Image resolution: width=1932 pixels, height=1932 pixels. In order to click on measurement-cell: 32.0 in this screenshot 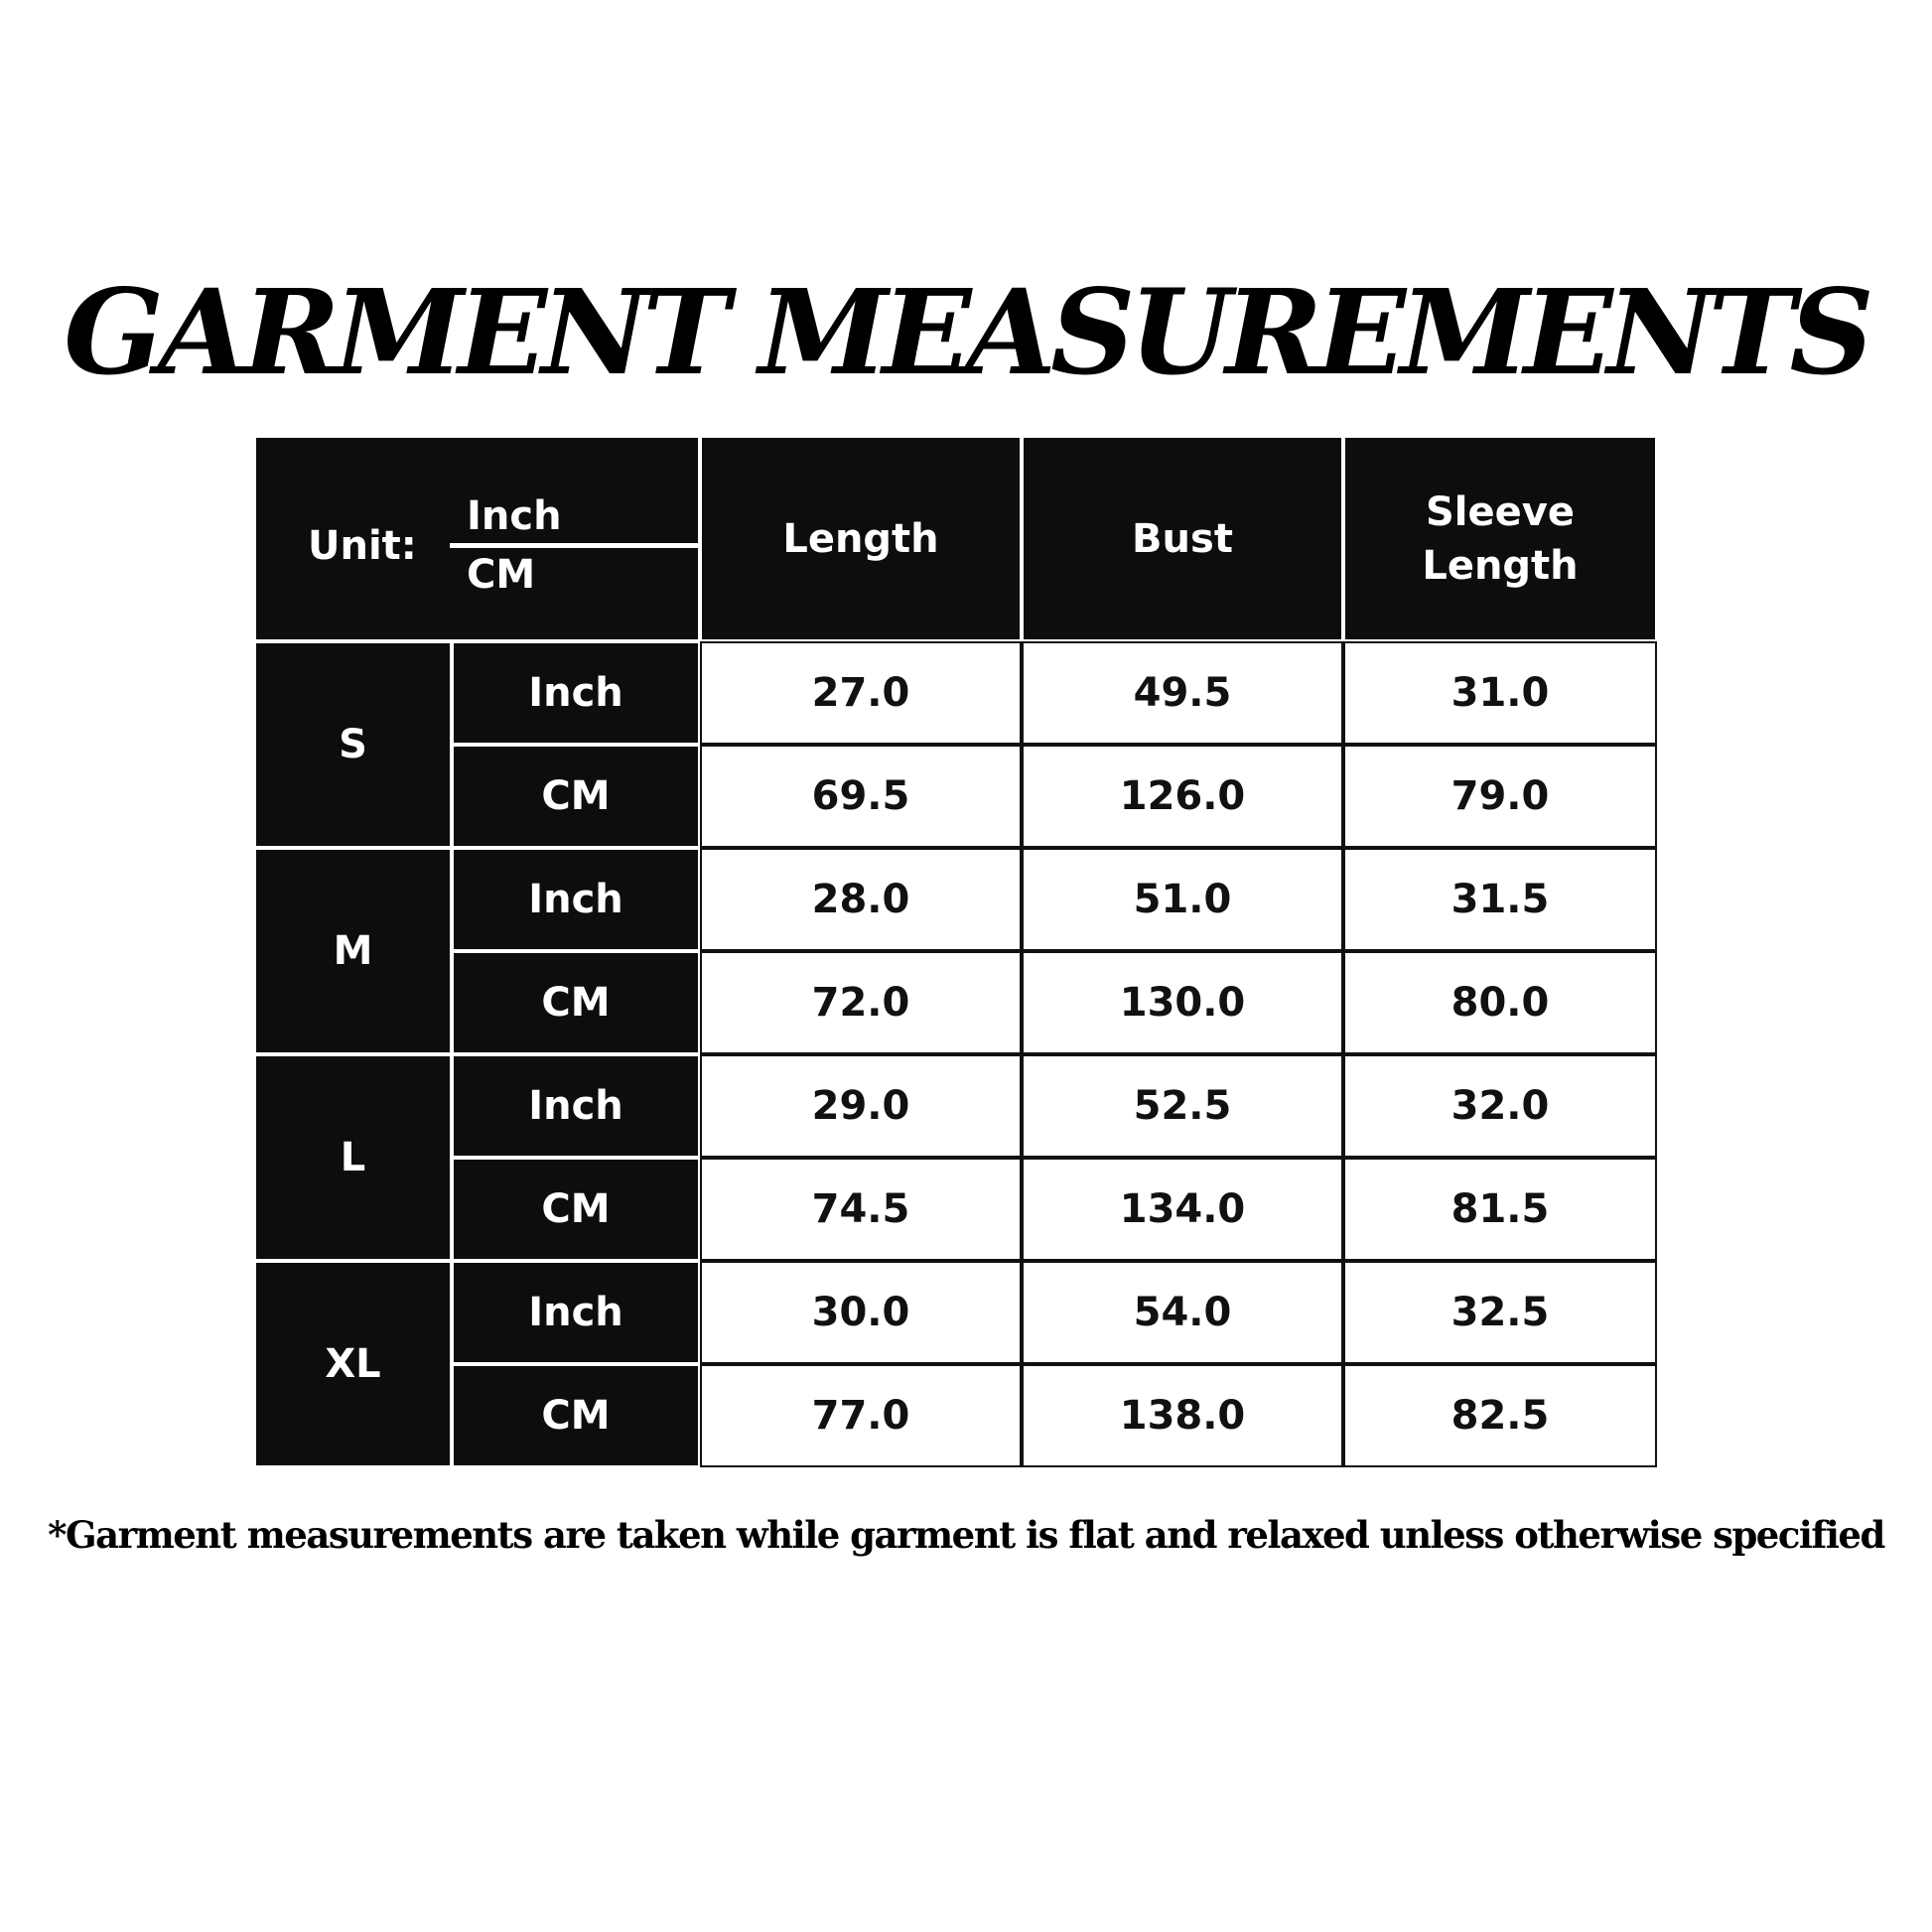, I will do `click(1500, 1106)`.